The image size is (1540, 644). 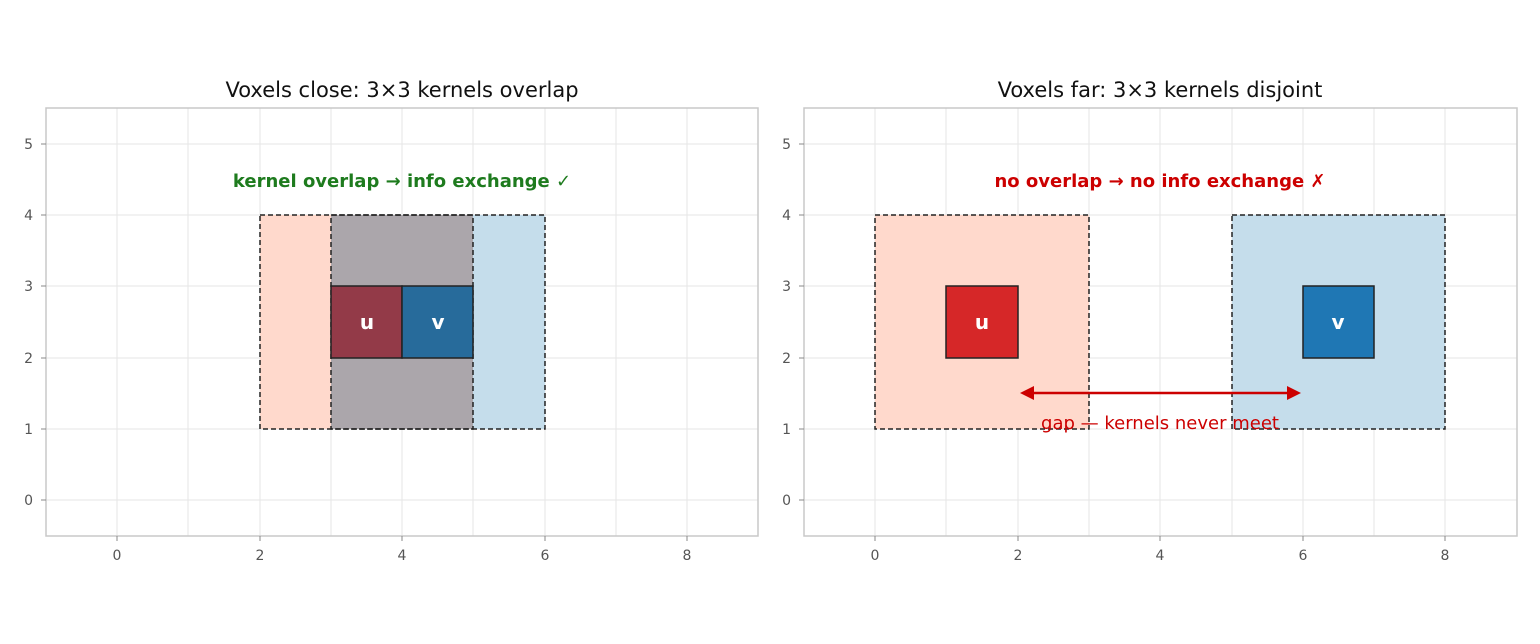 I want to click on panel-far-y-axis: 0 1 2 3 4 5, so click(x=793, y=323).